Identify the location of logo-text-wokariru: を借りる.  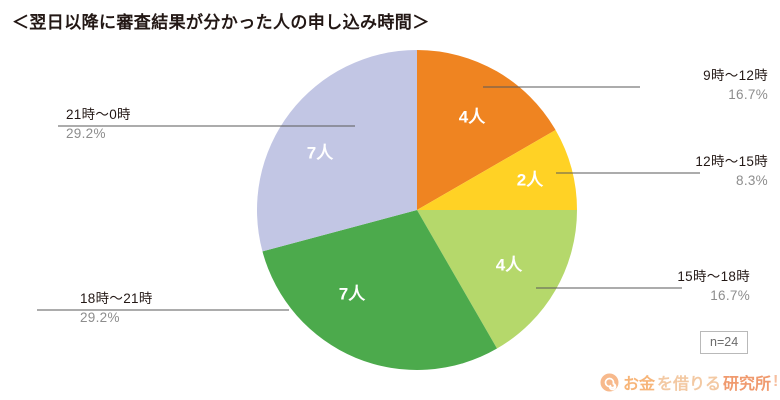
(689, 384).